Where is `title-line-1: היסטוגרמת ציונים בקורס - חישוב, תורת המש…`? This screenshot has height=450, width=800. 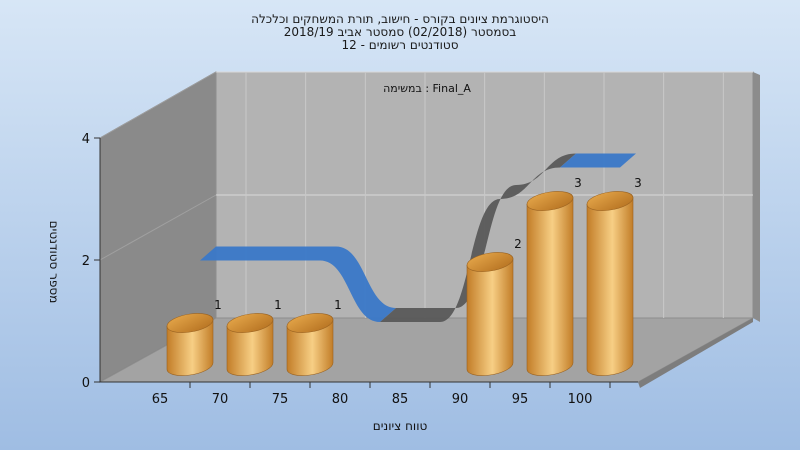 title-line-1: היסטוגרמת ציונים בקורס - חישוב, תורת המש… is located at coordinates (400, 19).